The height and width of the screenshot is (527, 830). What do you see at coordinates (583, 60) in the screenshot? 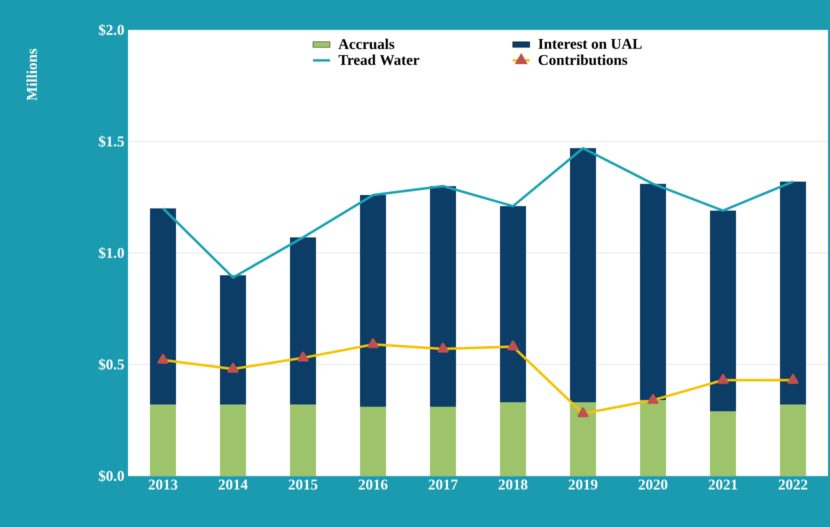
I see `legend-label: Contributions` at bounding box center [583, 60].